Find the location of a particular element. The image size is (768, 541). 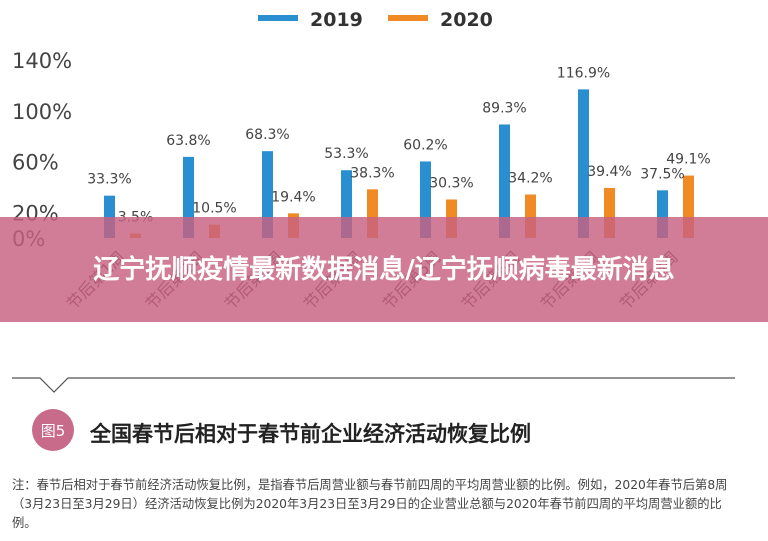

figure-title: 全国春节后相对于春节前企业经济活动恢复比例 is located at coordinates (310, 434).